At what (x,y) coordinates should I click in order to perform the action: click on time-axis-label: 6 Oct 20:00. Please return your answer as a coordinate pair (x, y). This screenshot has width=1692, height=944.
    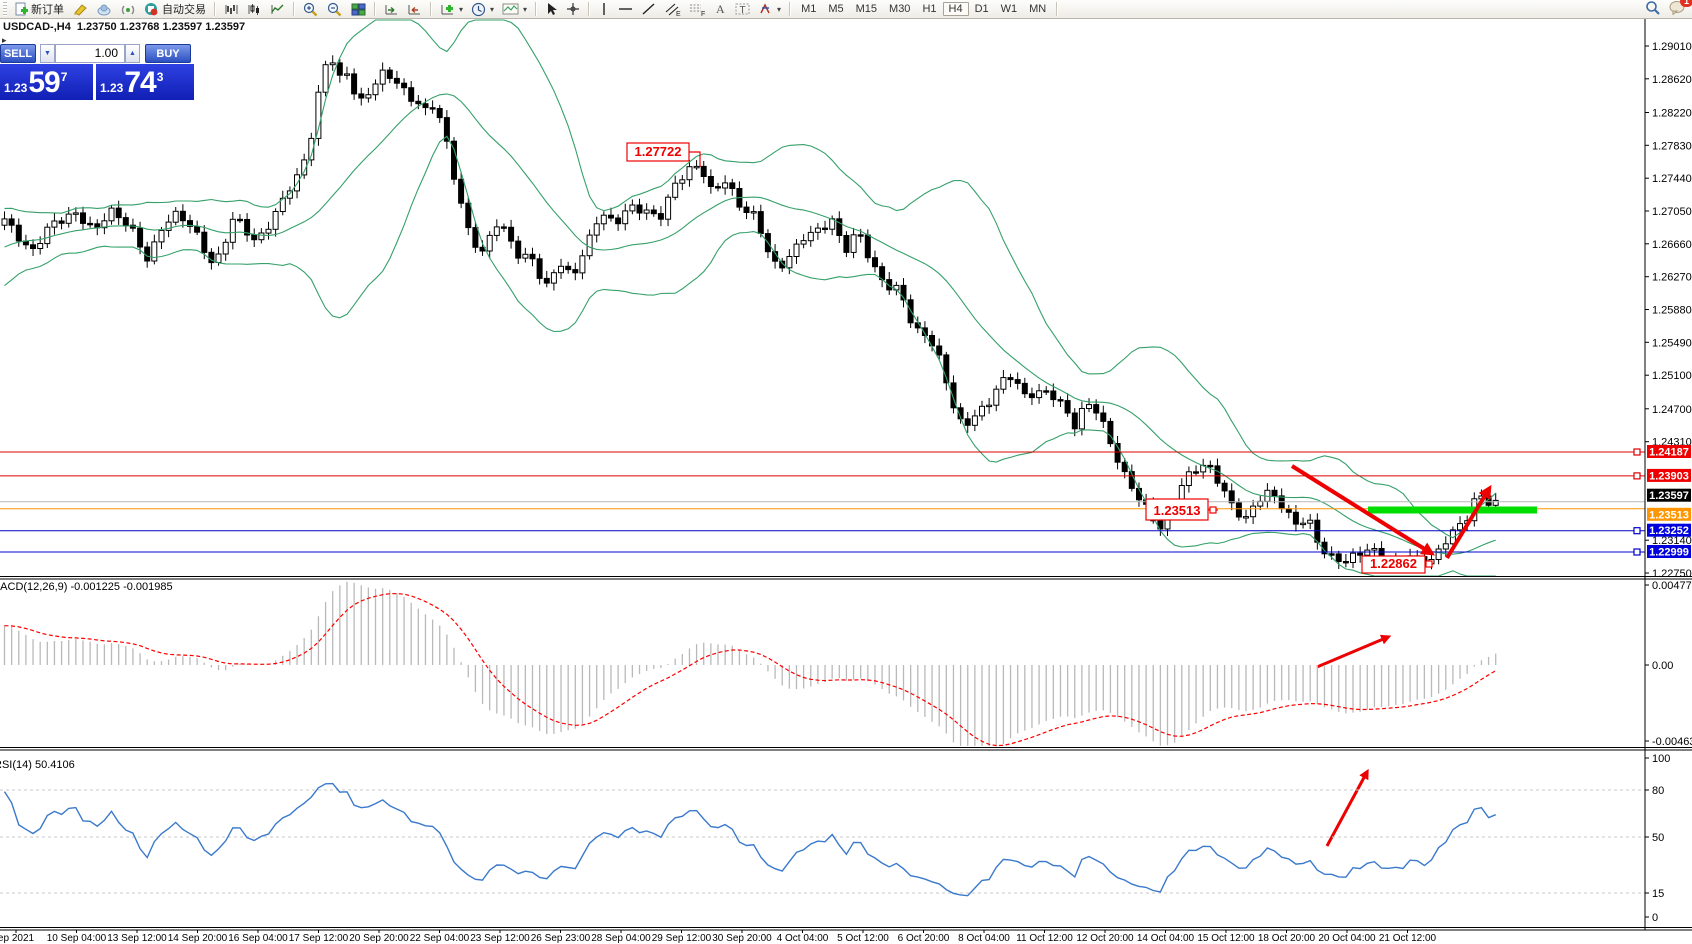
    Looking at the image, I should click on (924, 938).